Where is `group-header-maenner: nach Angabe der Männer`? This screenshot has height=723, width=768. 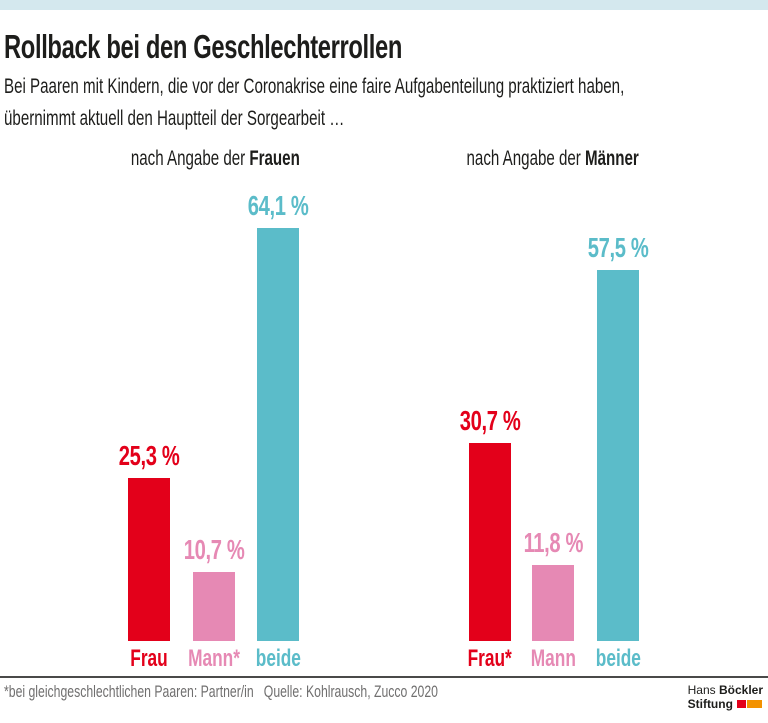 group-header-maenner: nach Angabe der Männer is located at coordinates (553, 159).